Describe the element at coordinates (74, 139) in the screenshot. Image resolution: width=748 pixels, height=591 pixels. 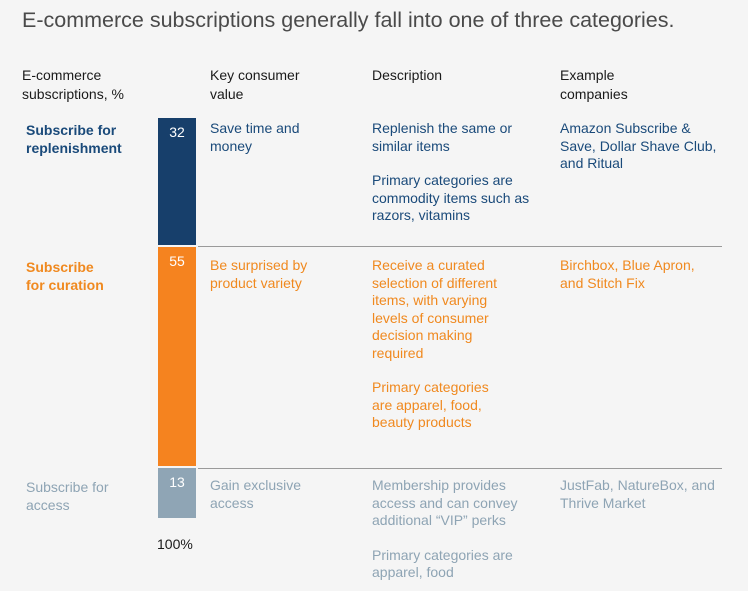
I see `row-label-replenishment: Subscribe for replenishment` at that location.